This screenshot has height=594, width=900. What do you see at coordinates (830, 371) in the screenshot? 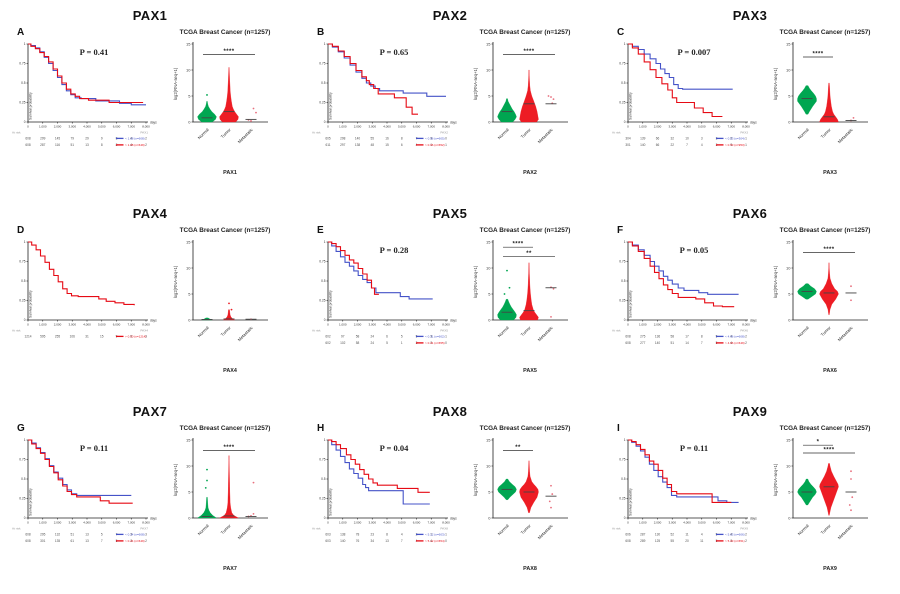
I see `violin-x-axis-label: PAX6` at bounding box center [830, 371].